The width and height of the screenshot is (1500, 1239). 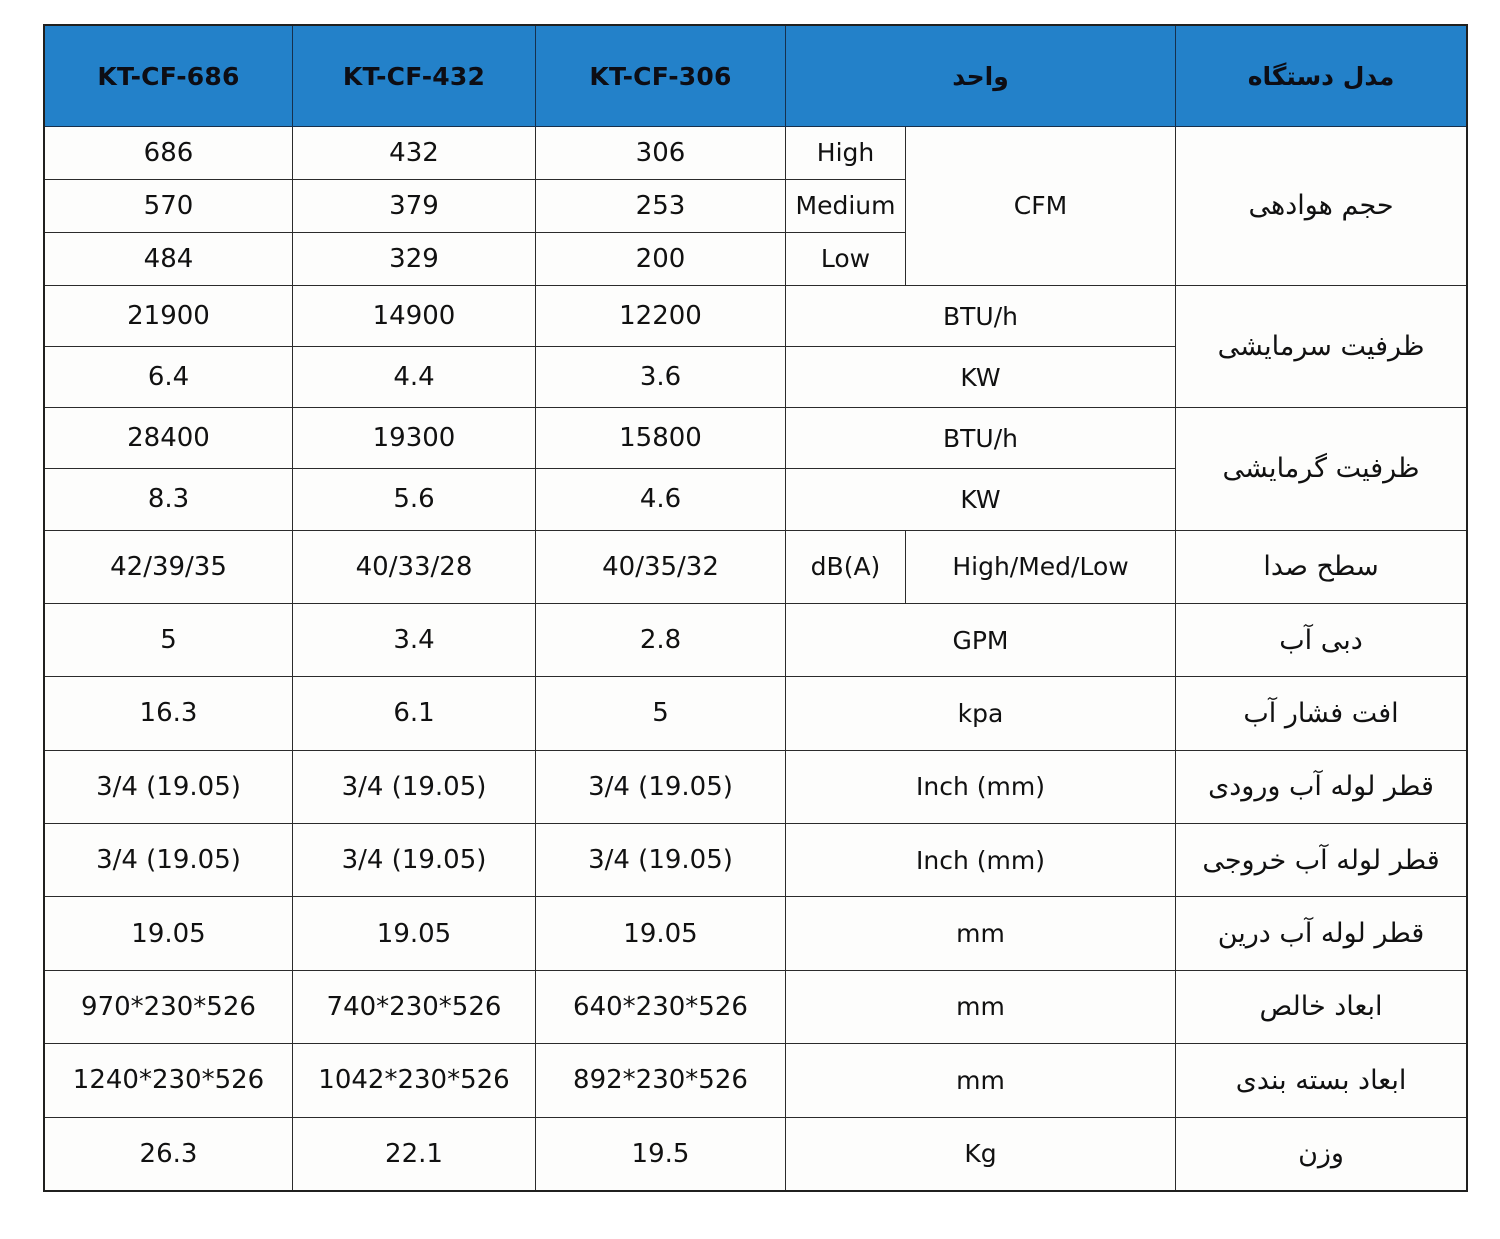 I want to click on cell-value: 4.6, so click(x=660, y=499).